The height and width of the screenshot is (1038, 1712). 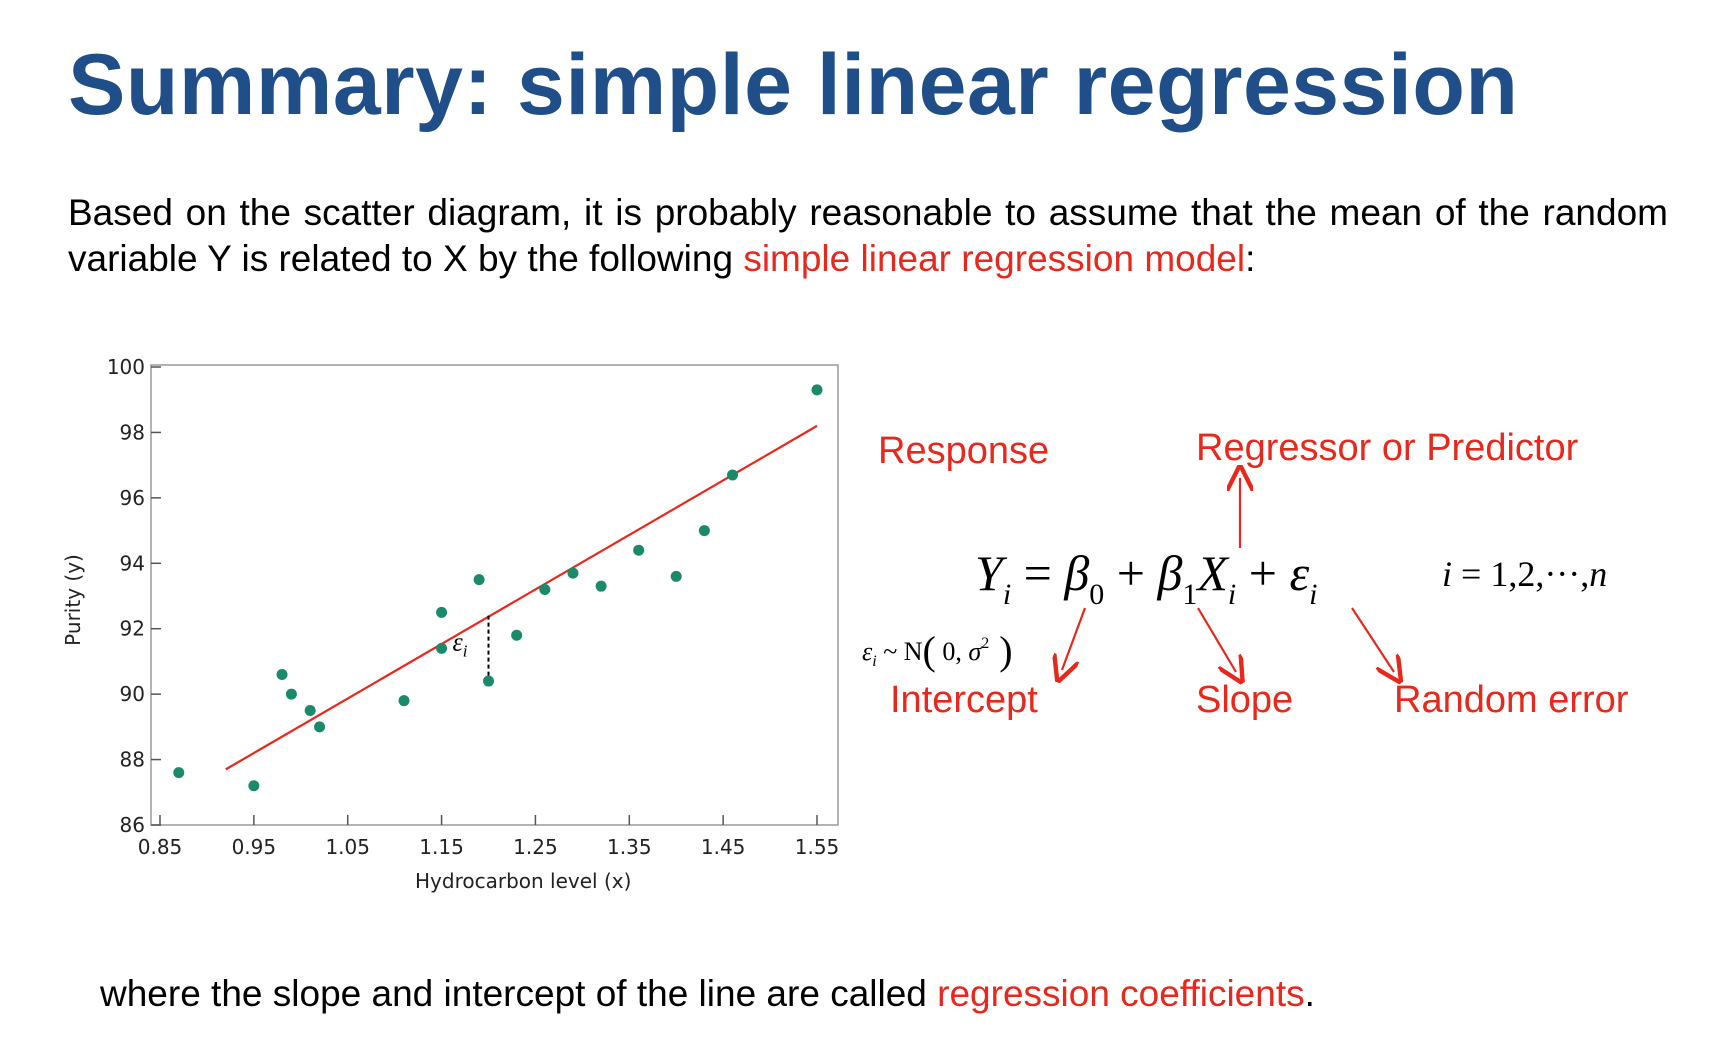 I want to click on x-tick-label: 1.55, so click(x=817, y=847).